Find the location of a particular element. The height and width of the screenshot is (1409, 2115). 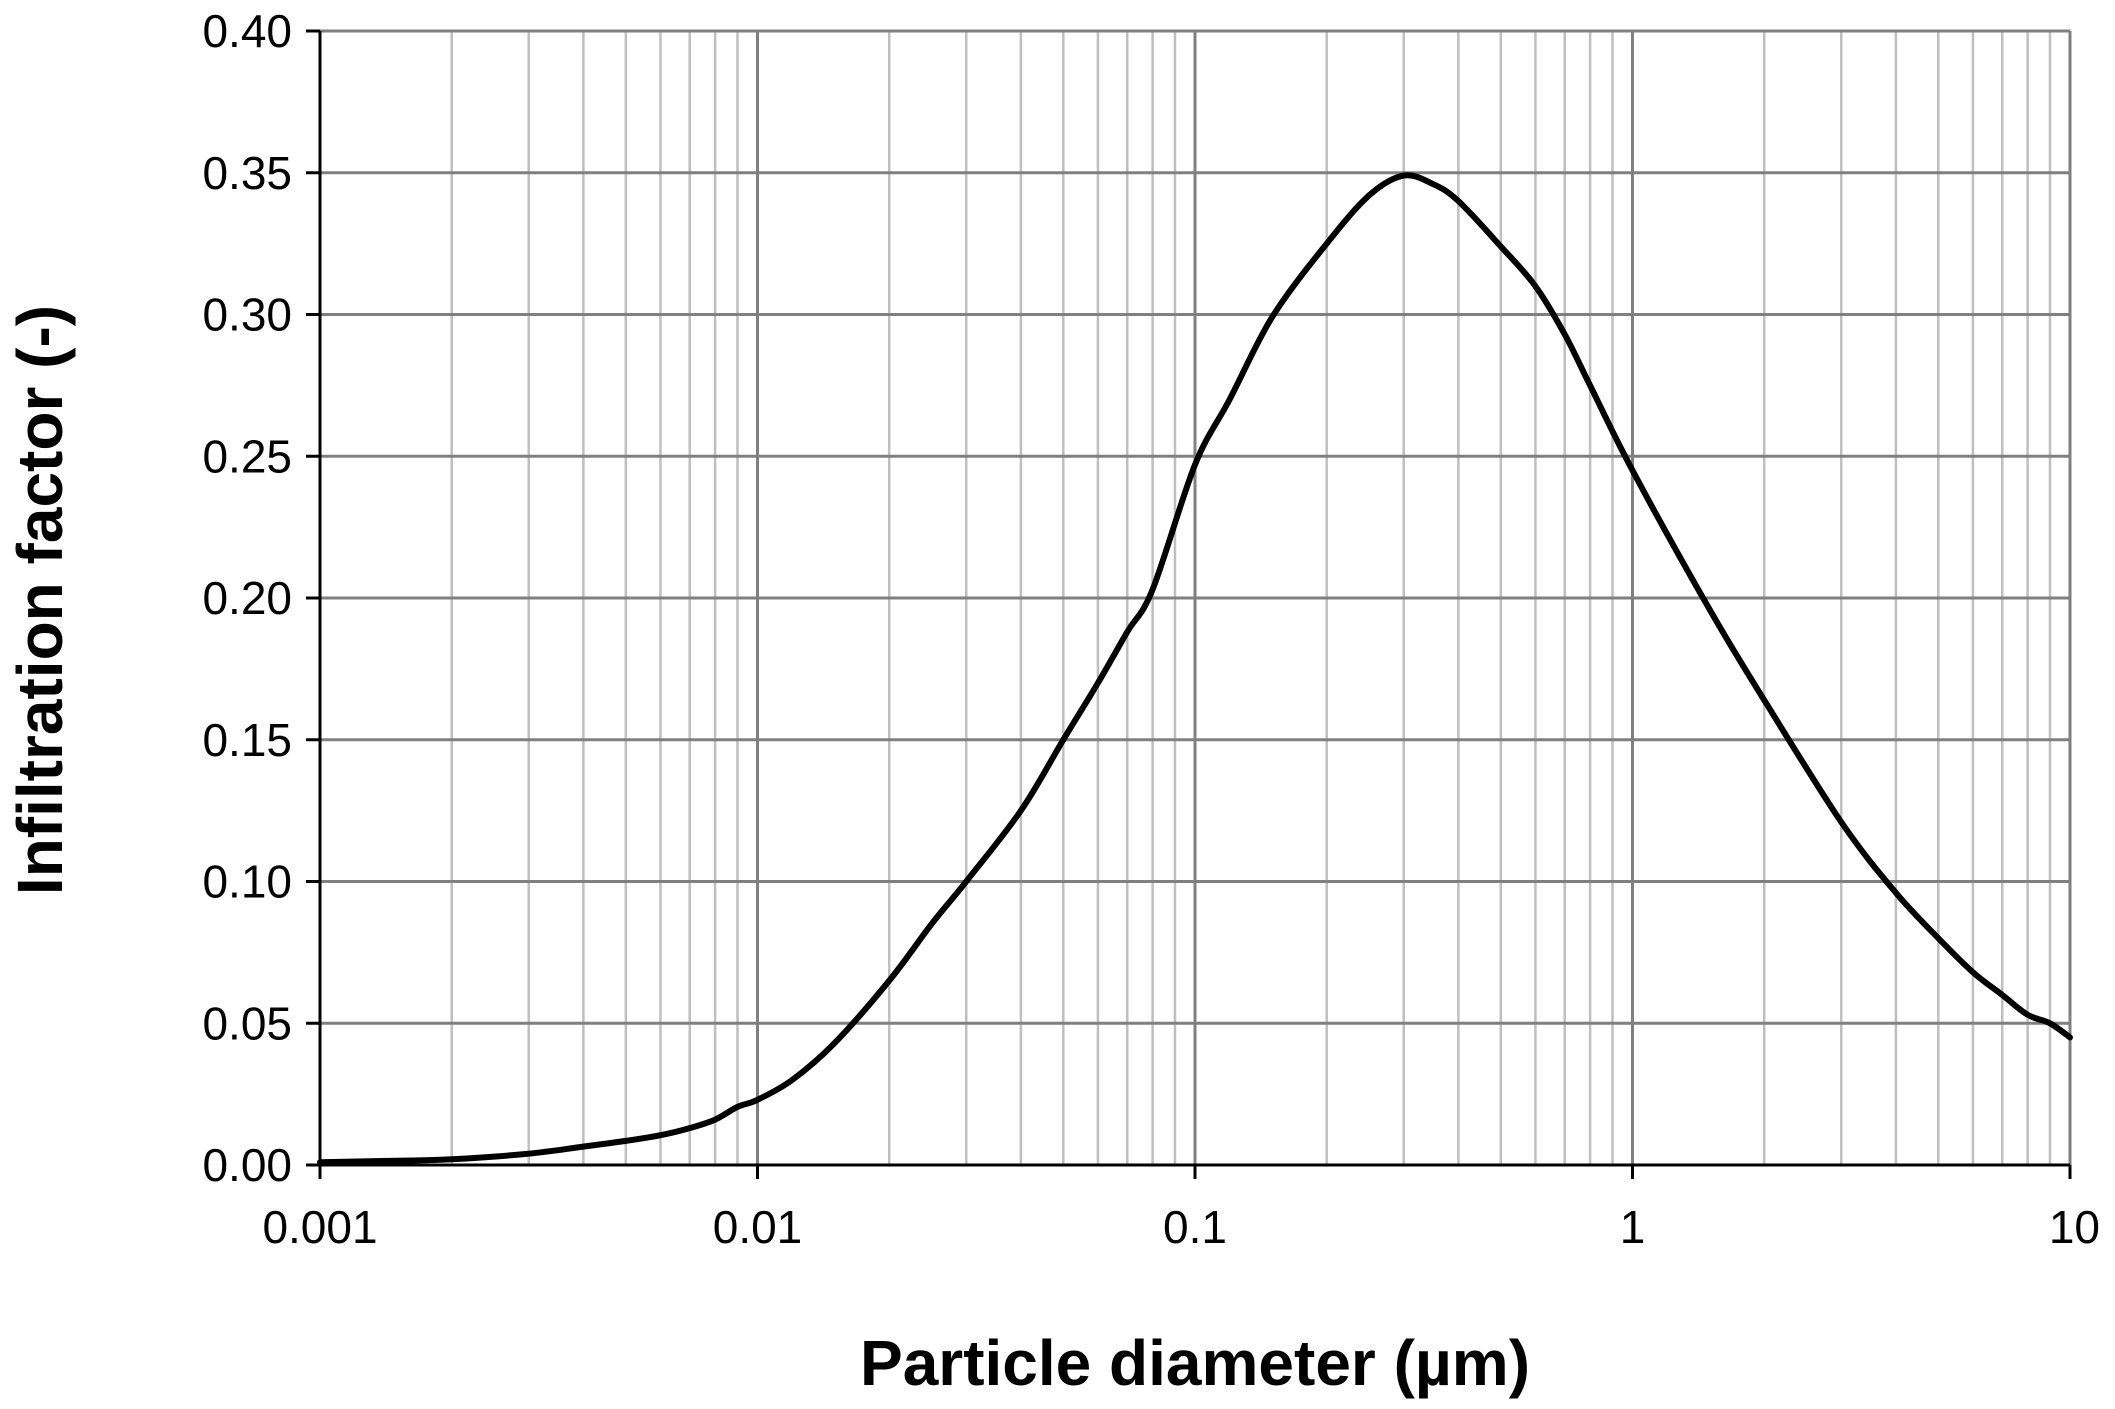

y-tick-label: 0.00 is located at coordinates (247, 1165).